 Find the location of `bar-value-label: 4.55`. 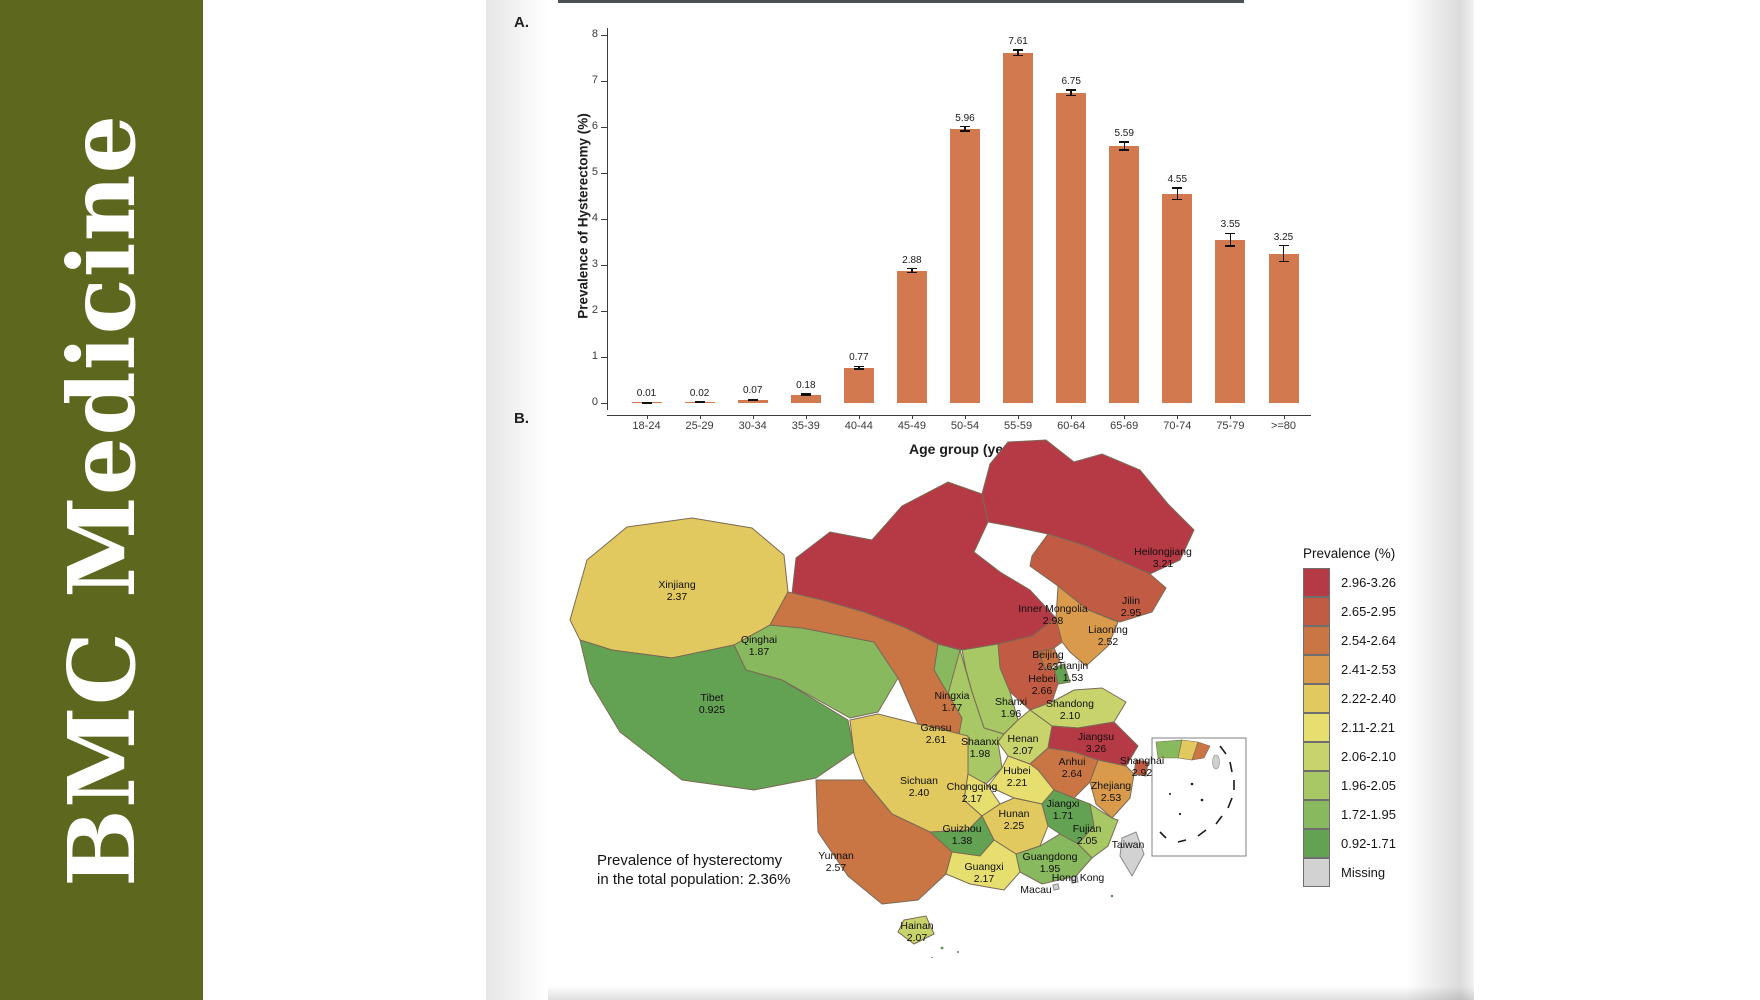

bar-value-label: 4.55 is located at coordinates (1177, 180).